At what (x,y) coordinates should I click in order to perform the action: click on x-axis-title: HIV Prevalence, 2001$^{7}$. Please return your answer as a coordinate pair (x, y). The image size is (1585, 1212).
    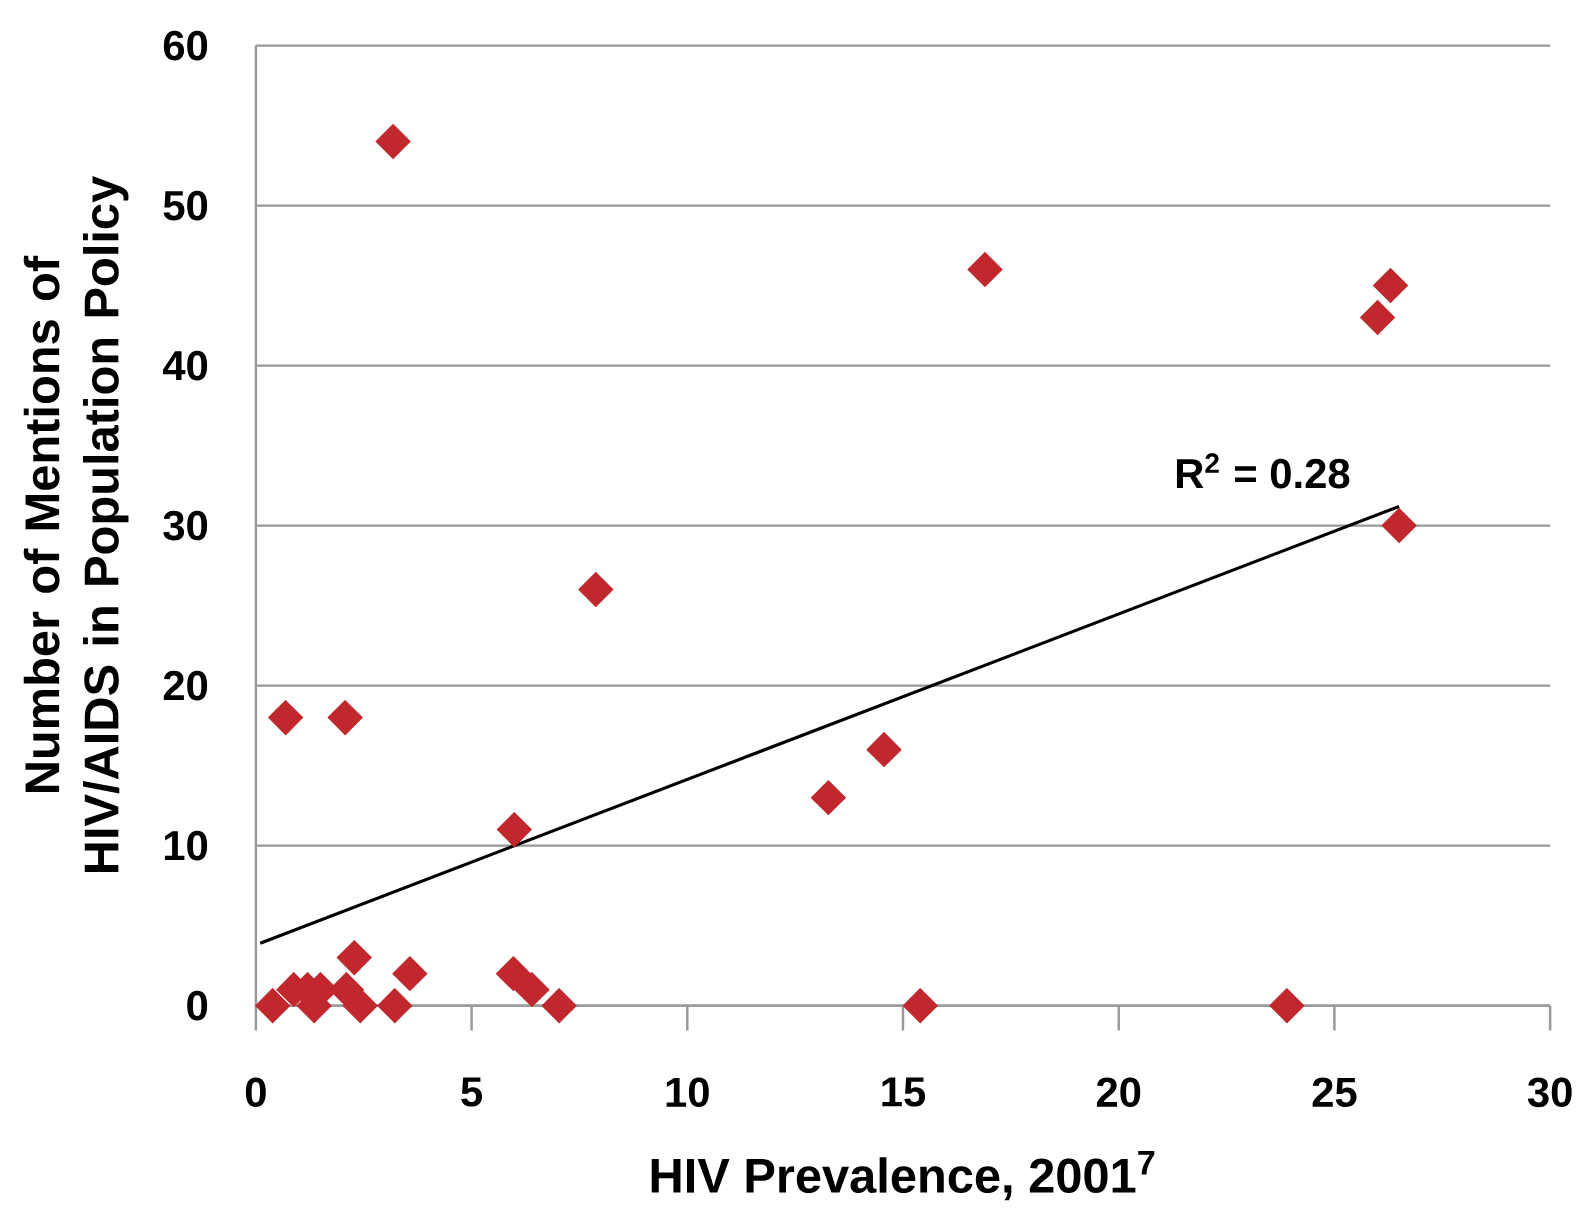
    Looking at the image, I should click on (903, 1176).